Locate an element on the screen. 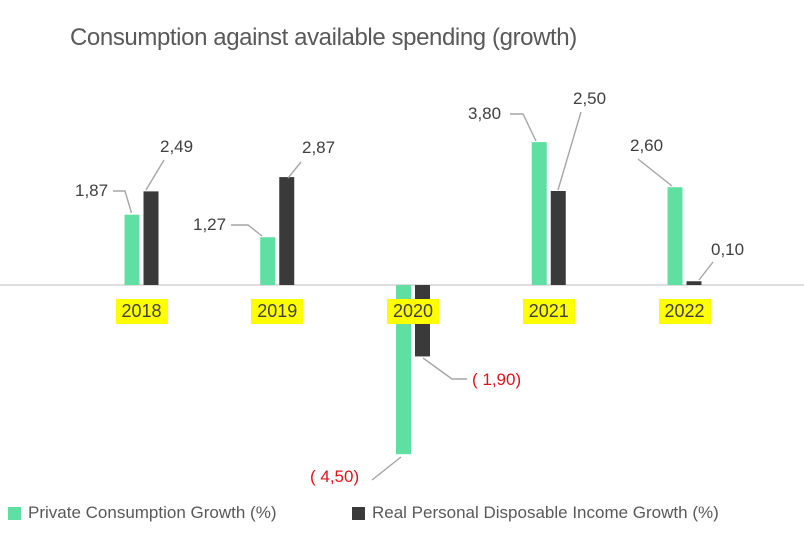 This screenshot has height=535, width=804. bar-2019-real-personal-disposable-income-growth is located at coordinates (287, 231).